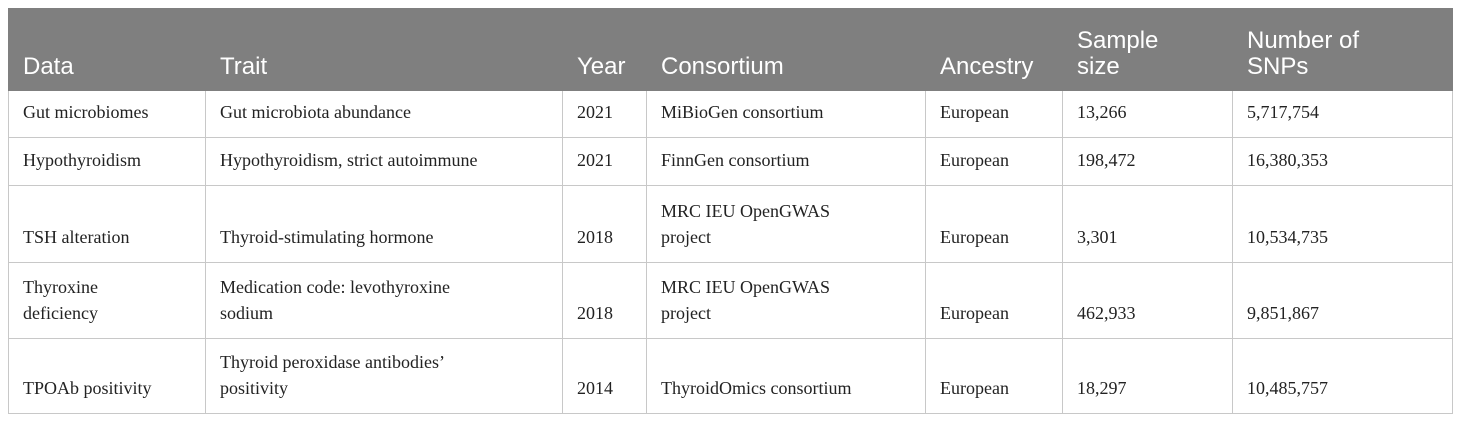 The image size is (1460, 421). Describe the element at coordinates (1342, 161) in the screenshot. I see `table-cell: 16,380,353` at that location.